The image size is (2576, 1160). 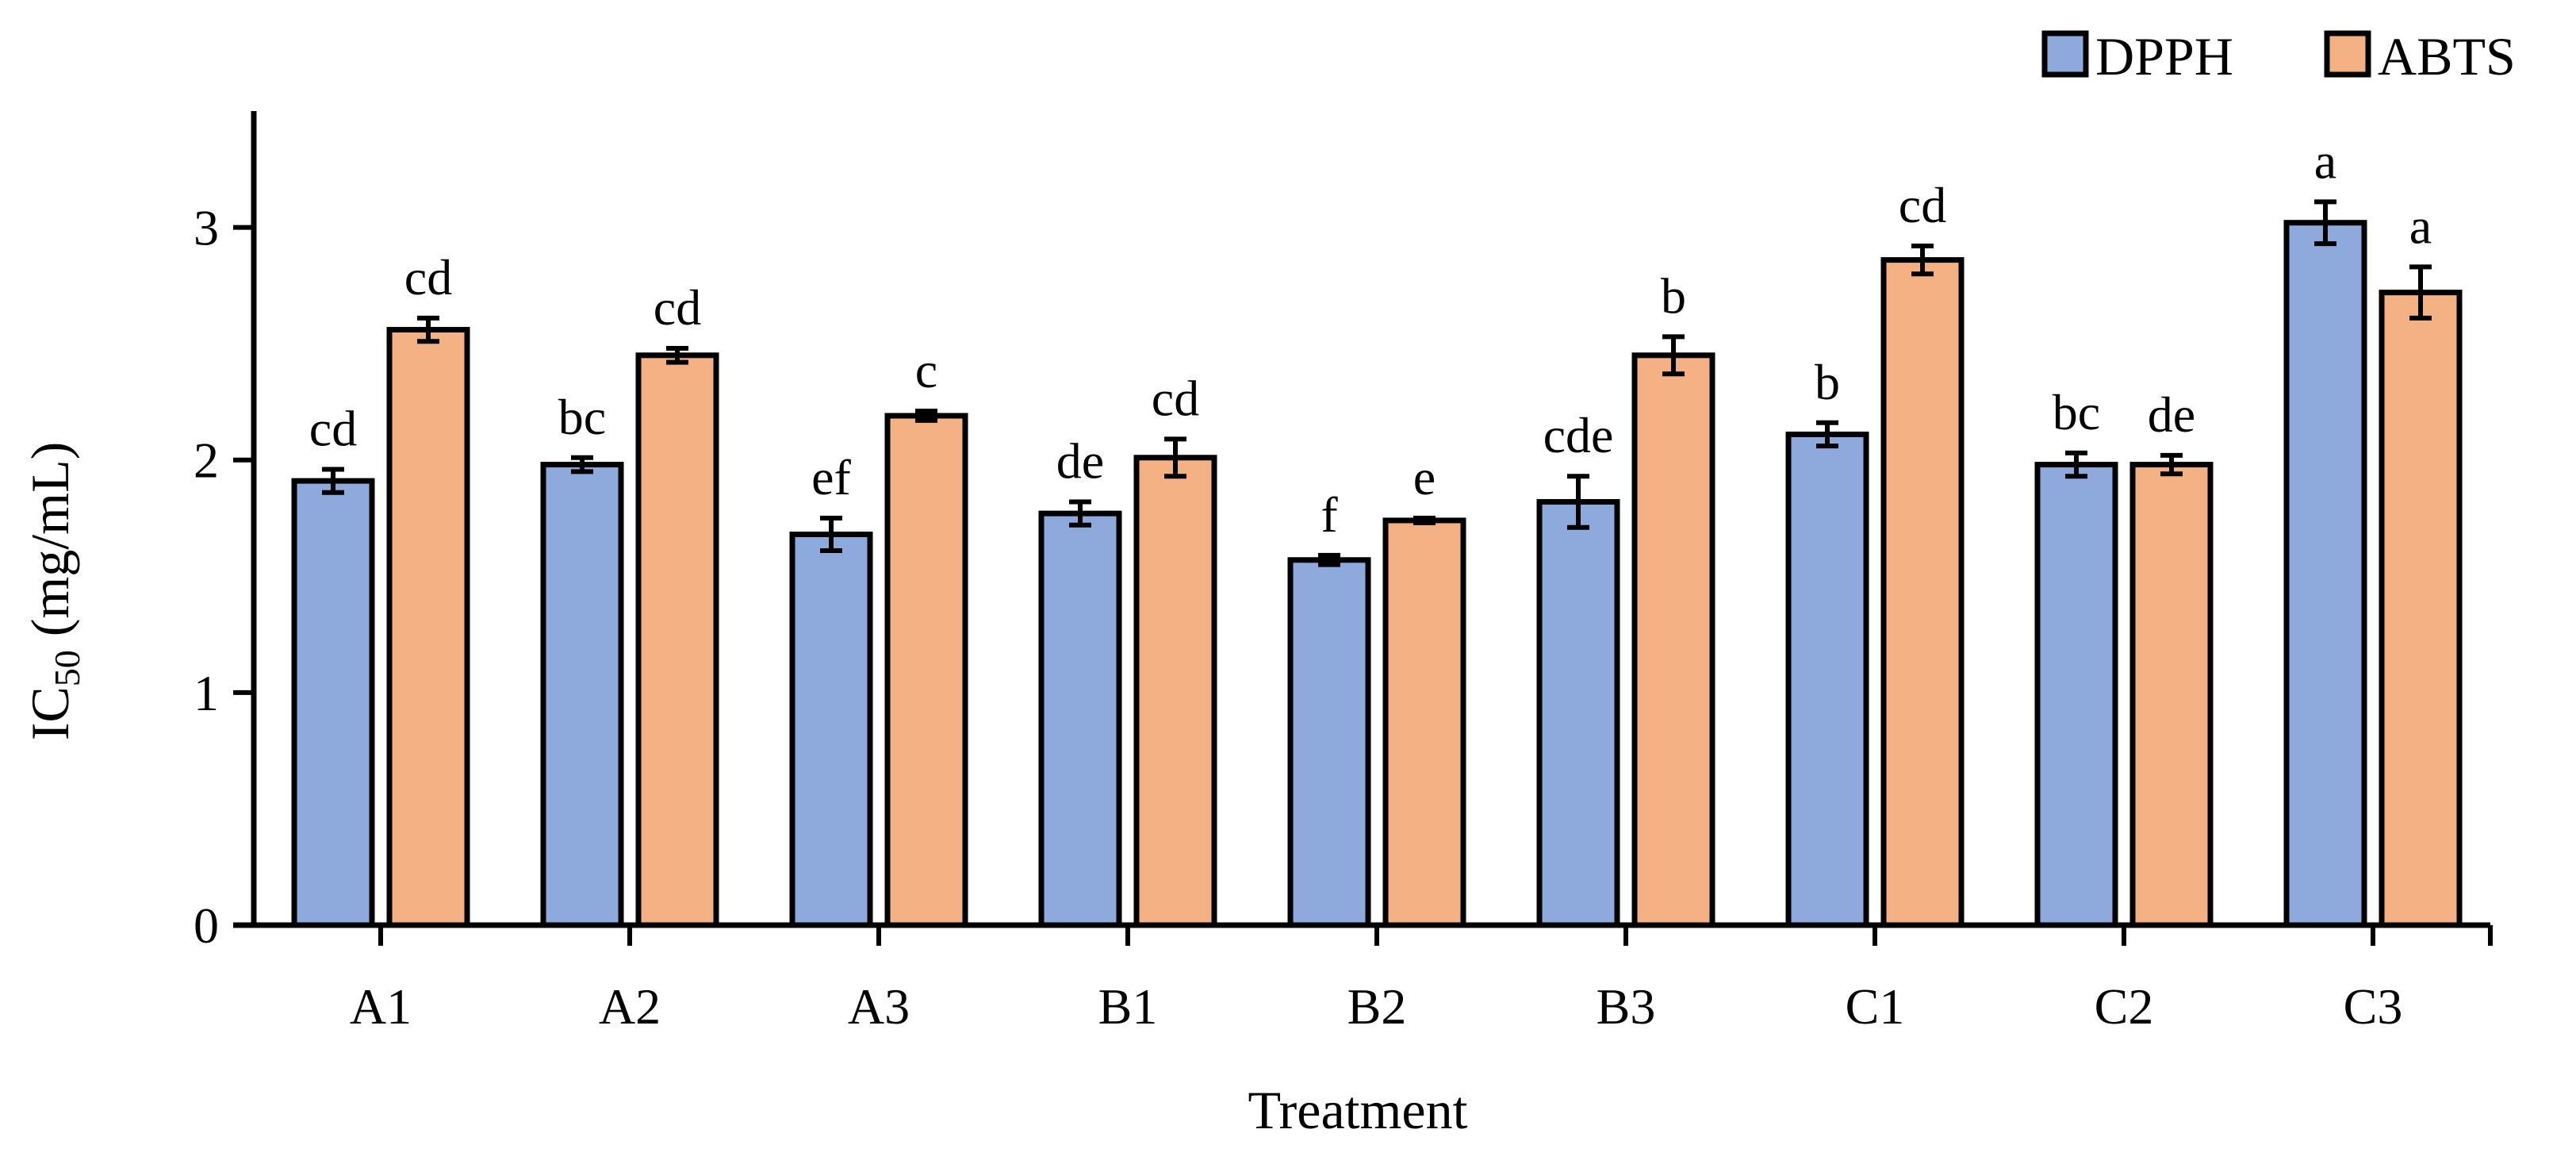 I want to click on x-tick-label-a2: A2, so click(x=630, y=1006).